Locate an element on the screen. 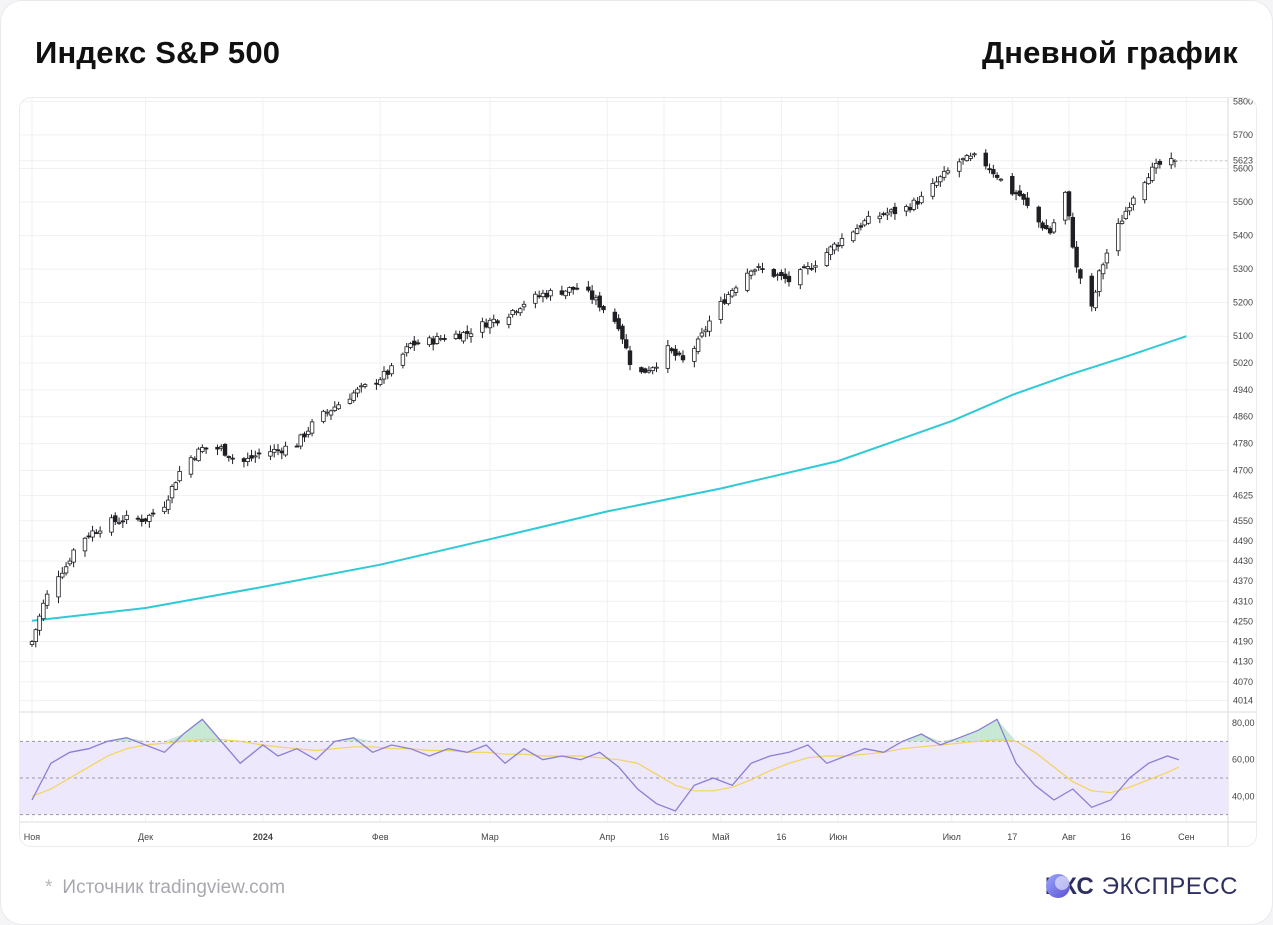 This screenshot has height=925, width=1273. rsi-tick-label: 60,00 is located at coordinates (1243, 760).